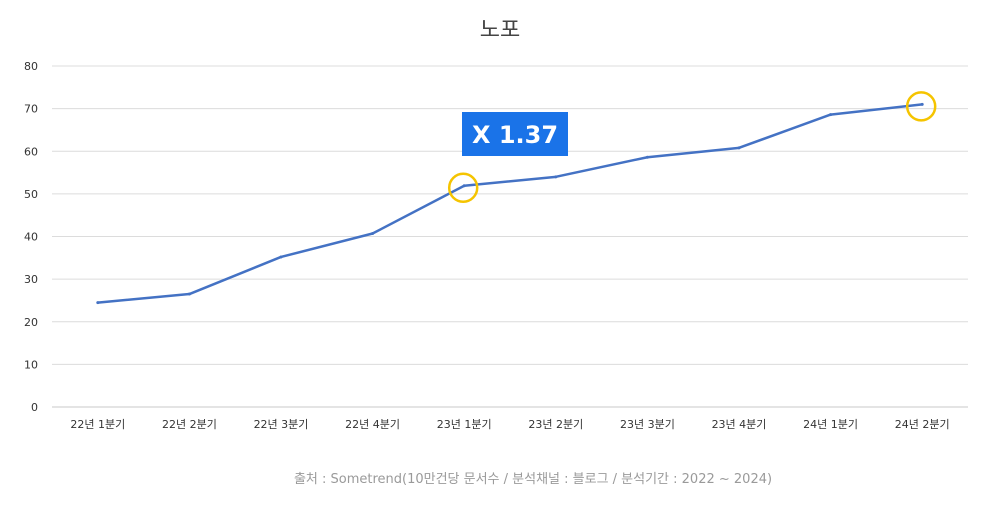 This screenshot has width=992, height=510. I want to click on growth-badge: X 1.37, so click(515, 134).